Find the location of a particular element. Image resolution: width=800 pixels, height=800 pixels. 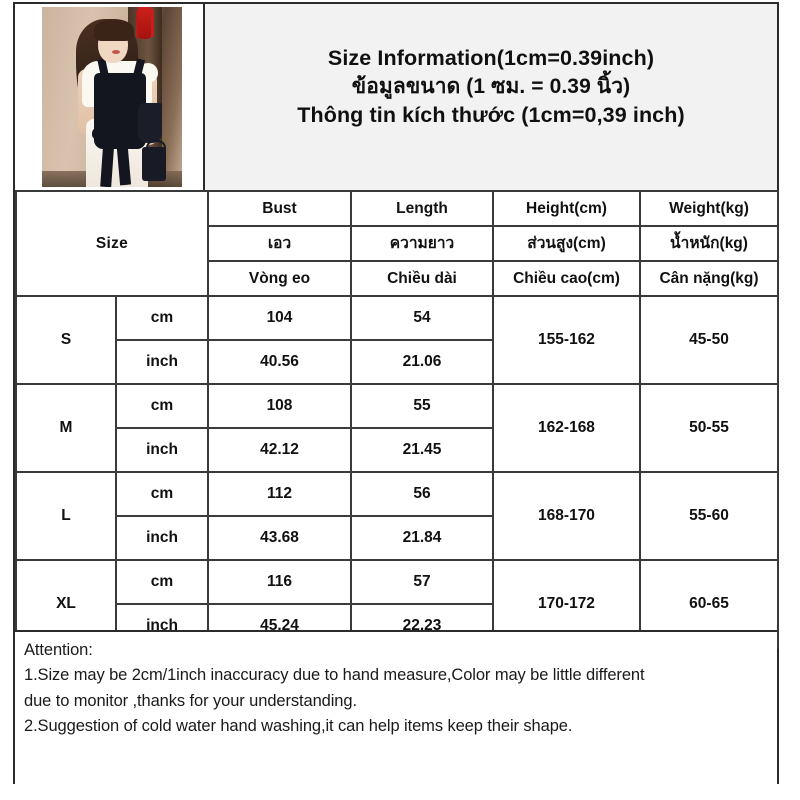

model-draped-jacket is located at coordinates (150, 123).